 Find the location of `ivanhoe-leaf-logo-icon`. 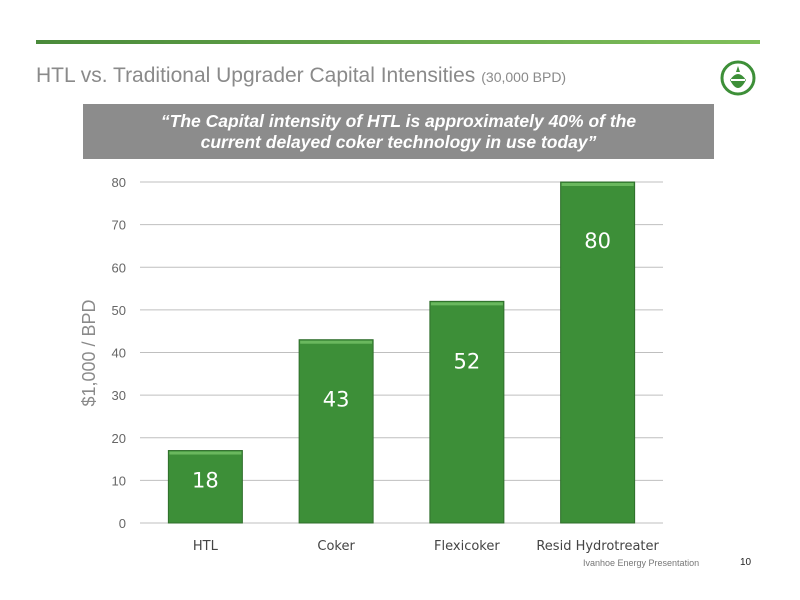

ivanhoe-leaf-logo-icon is located at coordinates (738, 78).